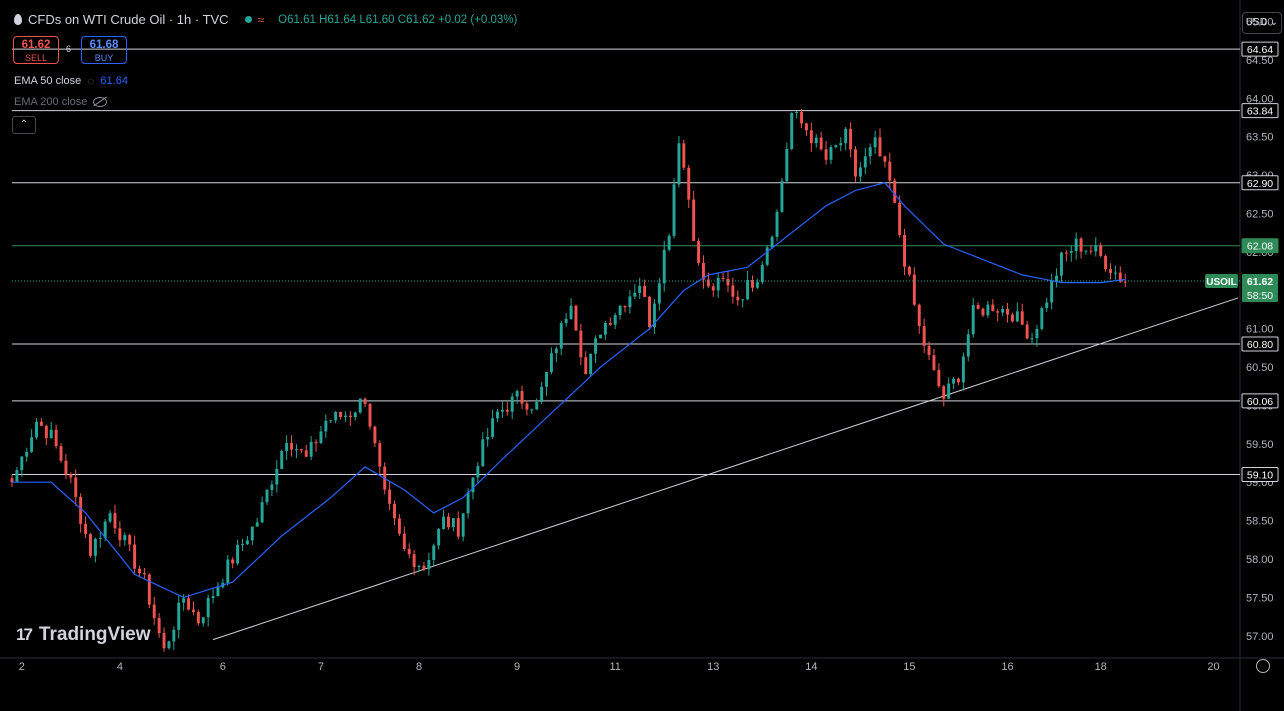  I want to click on y-tick-label: 57.00, so click(1260, 637).